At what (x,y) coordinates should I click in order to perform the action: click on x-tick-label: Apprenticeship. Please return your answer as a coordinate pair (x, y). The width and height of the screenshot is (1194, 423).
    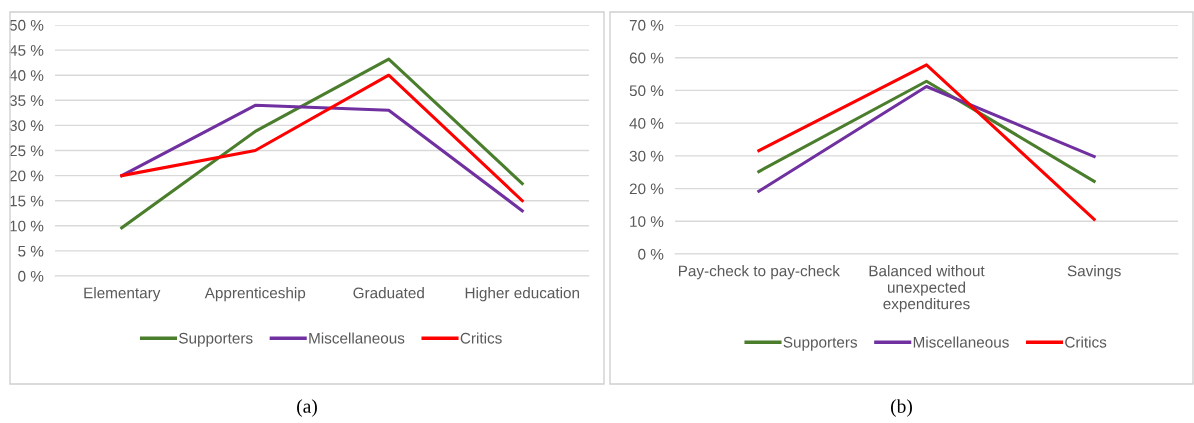
    Looking at the image, I should click on (255, 294).